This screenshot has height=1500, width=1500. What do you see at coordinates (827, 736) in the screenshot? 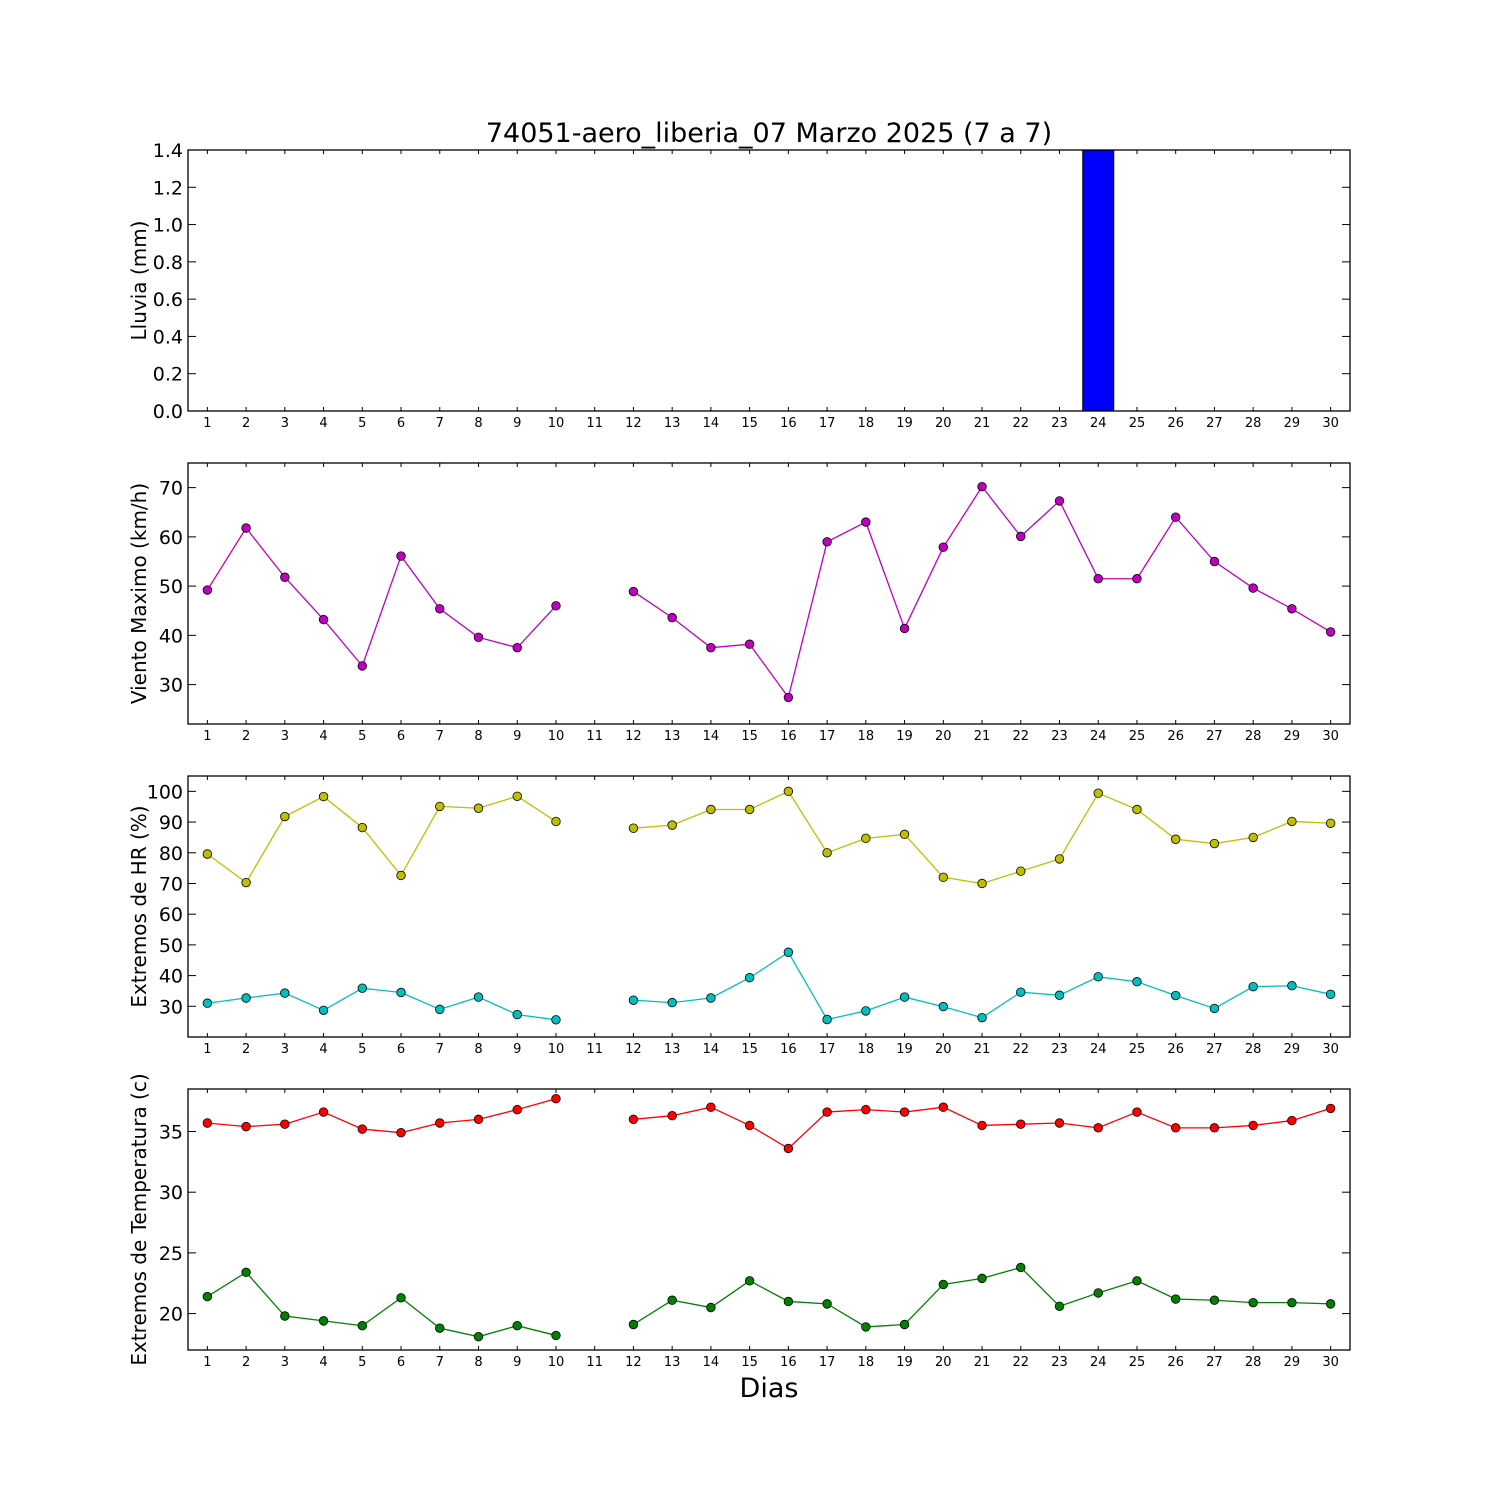
I see `x-tick-label: 17` at bounding box center [827, 736].